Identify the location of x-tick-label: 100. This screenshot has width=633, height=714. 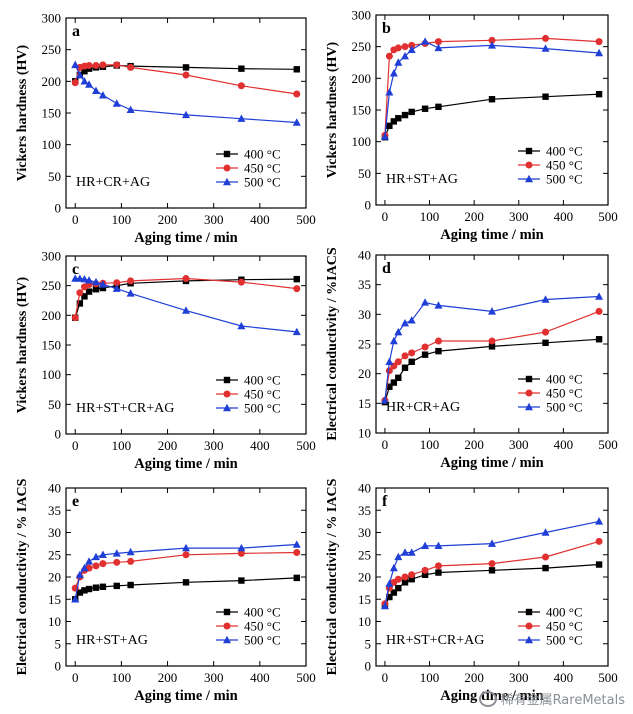
(122, 677).